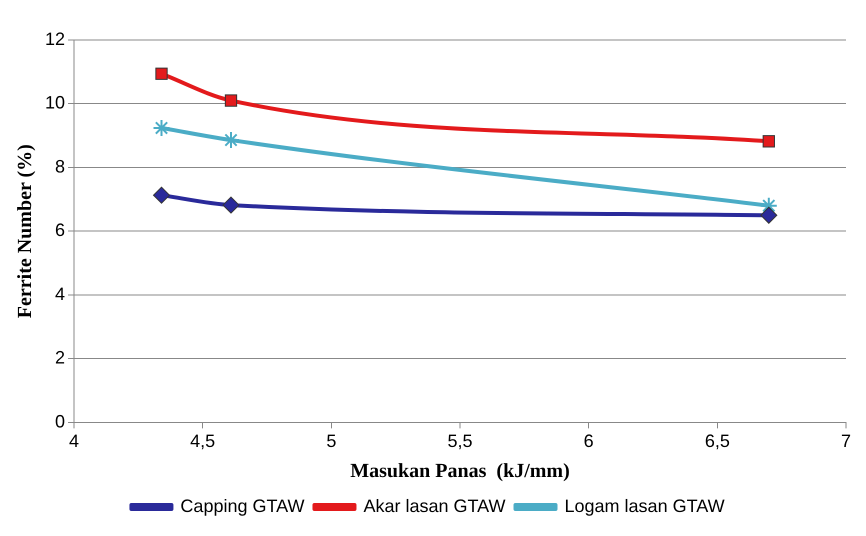 The width and height of the screenshot is (866, 536). What do you see at coordinates (846, 441) in the screenshot?
I see `x-tick-label: 7` at bounding box center [846, 441].